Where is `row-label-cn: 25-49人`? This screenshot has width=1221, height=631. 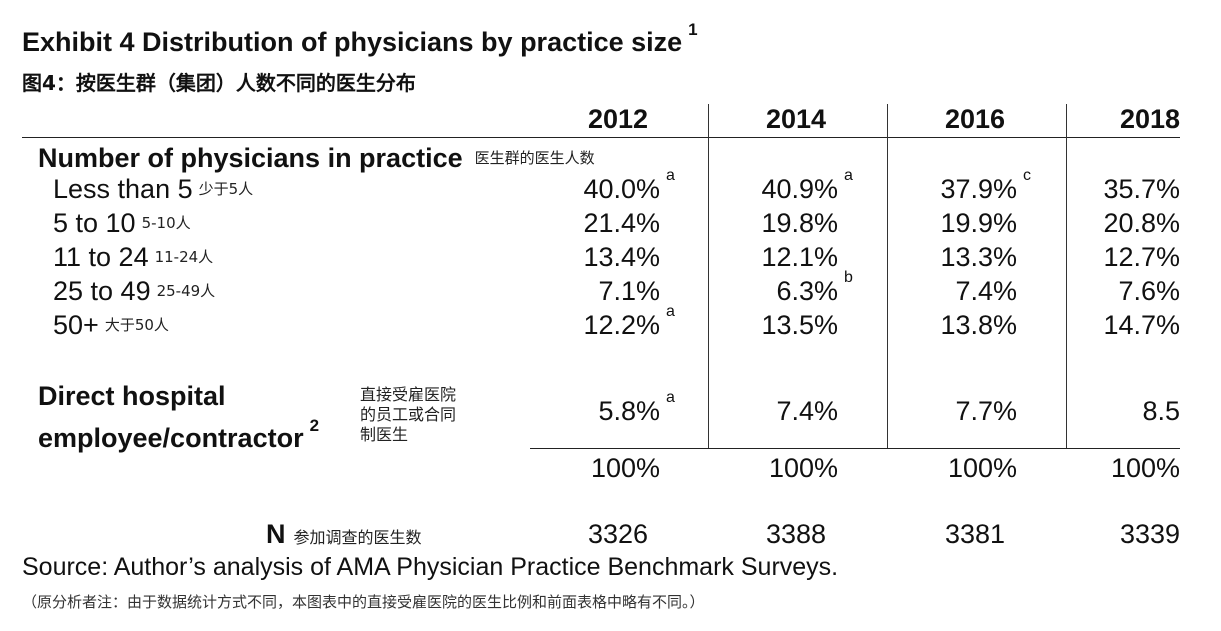 row-label-cn: 25-49人 is located at coordinates (186, 291).